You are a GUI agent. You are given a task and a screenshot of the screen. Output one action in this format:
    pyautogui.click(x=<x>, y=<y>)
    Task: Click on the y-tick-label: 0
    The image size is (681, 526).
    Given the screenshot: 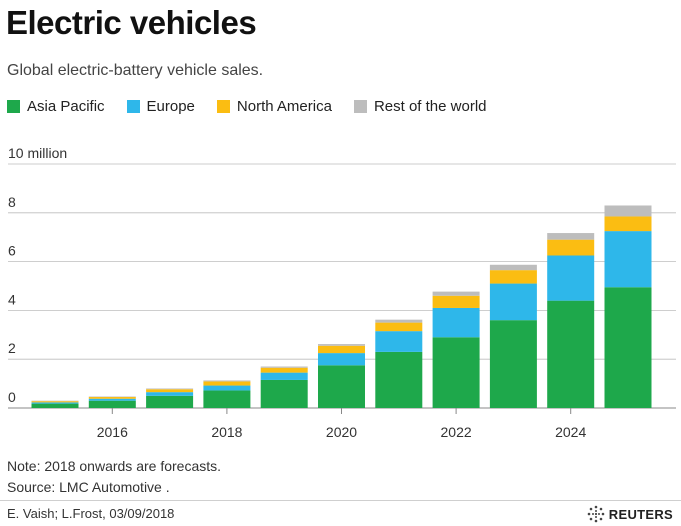 What is the action you would take?
    pyautogui.click(x=12, y=397)
    